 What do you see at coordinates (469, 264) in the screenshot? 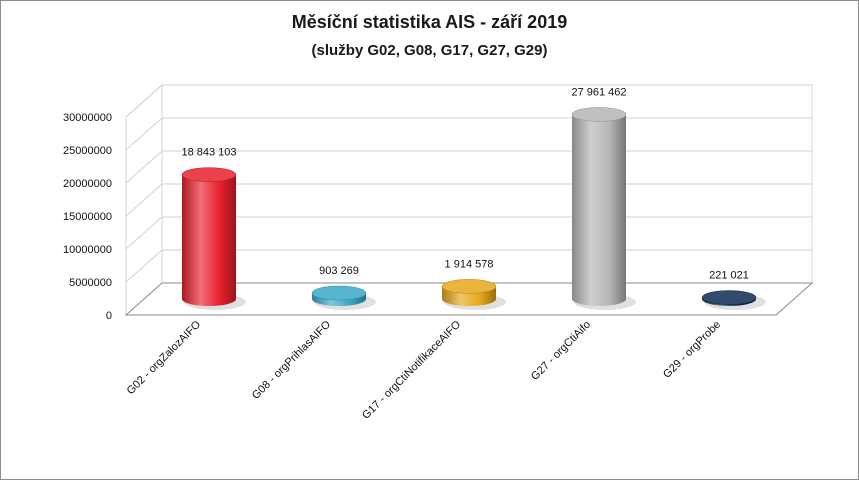
I see `data-label: 1 914 578` at bounding box center [469, 264].